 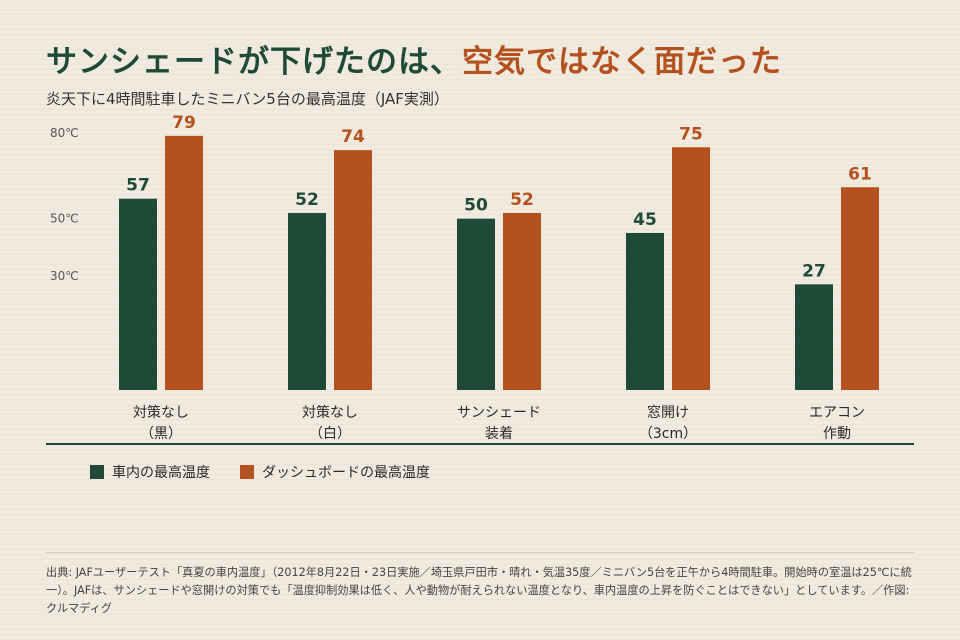 I want to click on category-label-4-1: 作動, so click(x=837, y=434).